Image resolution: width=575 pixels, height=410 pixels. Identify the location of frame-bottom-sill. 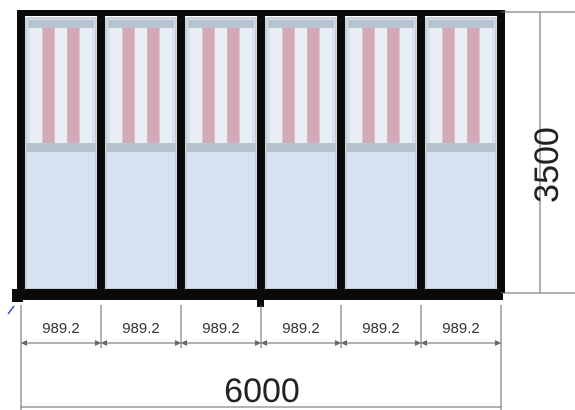
(258, 294).